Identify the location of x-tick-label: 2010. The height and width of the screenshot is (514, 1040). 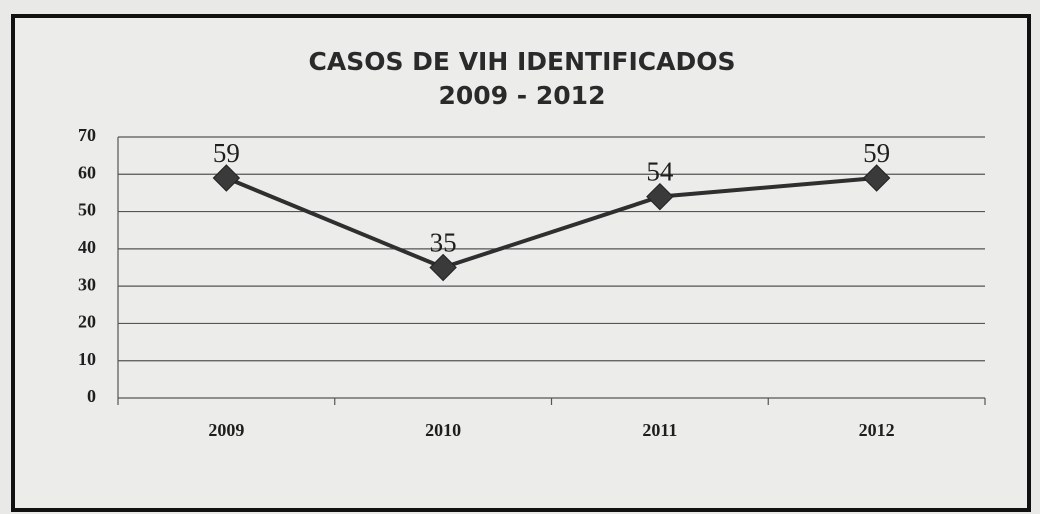
(443, 430).